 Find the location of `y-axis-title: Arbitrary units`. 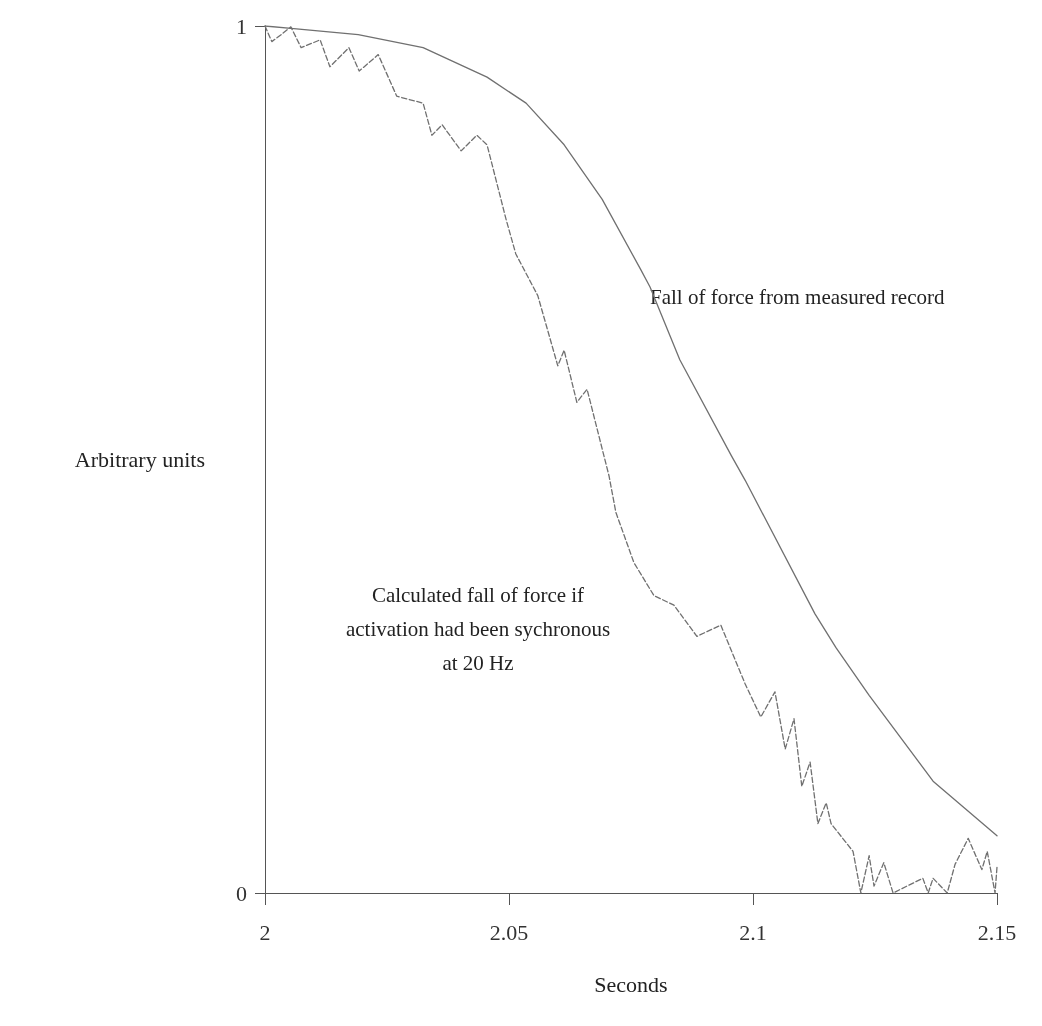

y-axis-title: Arbitrary units is located at coordinates (139, 459).